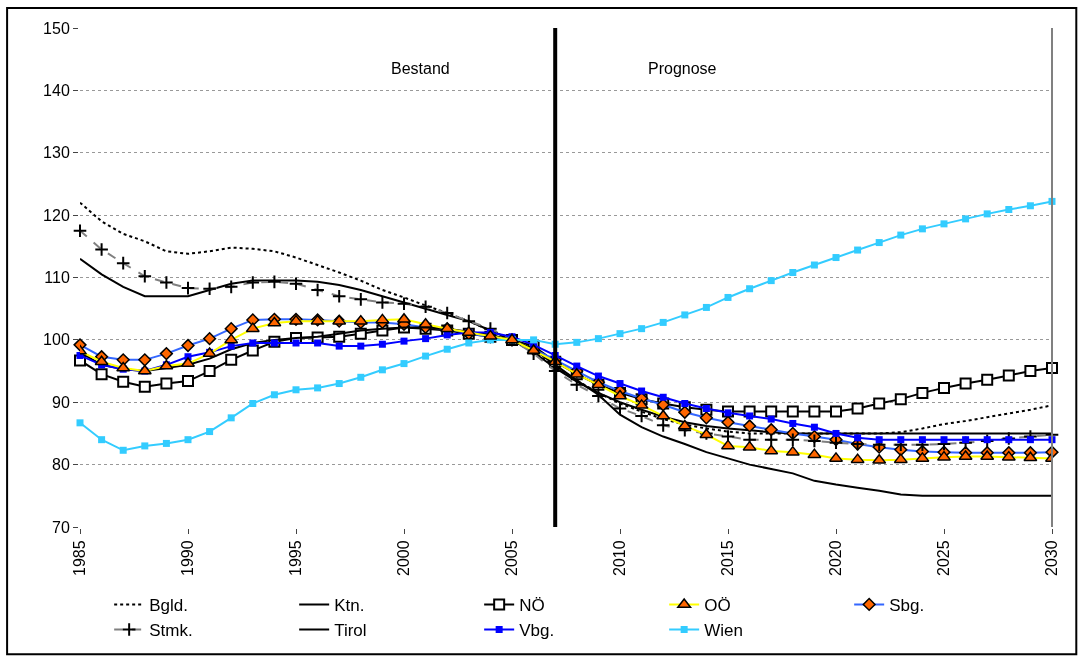 Image resolution: width=1080 pixels, height=660 pixels. I want to click on y-tick-label: 140, so click(56, 90).